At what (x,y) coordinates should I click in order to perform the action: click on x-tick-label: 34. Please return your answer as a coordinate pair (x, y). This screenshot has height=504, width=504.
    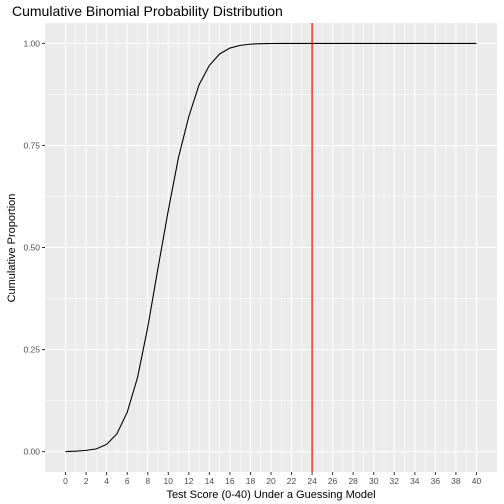
    Looking at the image, I should click on (415, 481).